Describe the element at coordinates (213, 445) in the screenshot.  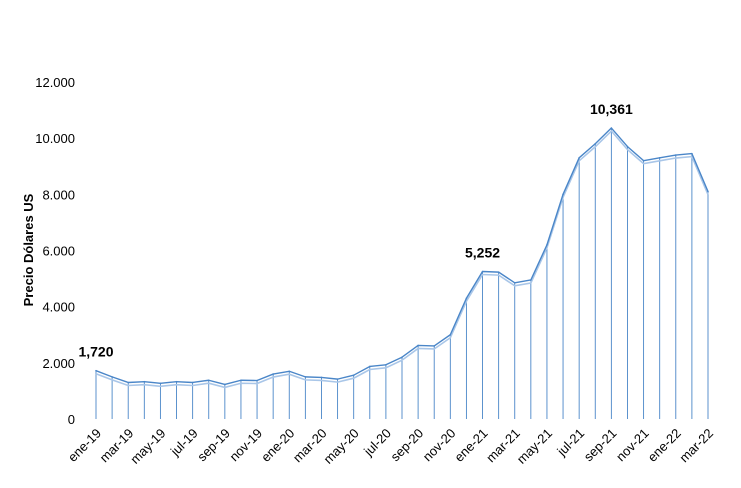
I see `x-tick-label: sep-19` at that location.